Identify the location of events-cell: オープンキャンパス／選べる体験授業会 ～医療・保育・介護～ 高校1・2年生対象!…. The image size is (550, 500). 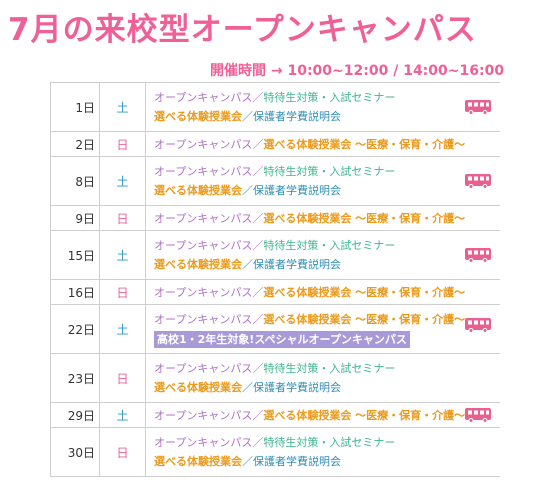
(323, 329).